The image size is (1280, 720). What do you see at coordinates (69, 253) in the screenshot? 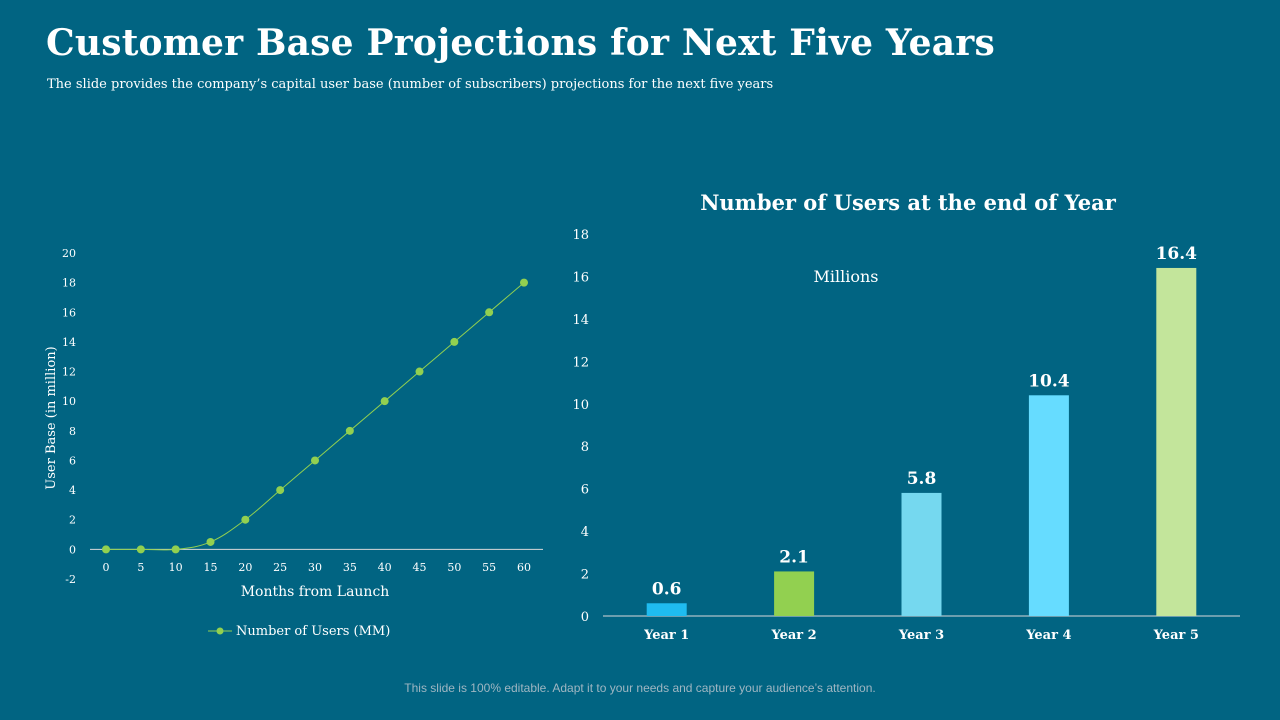
I see `line-y-tick-label: 20` at bounding box center [69, 253].